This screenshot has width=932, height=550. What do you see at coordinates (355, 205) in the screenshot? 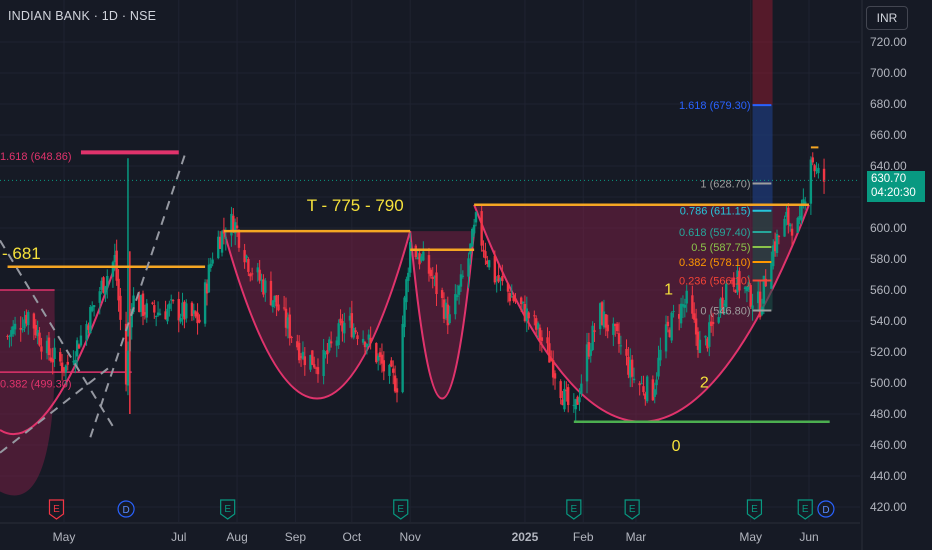
I see `target-label: T - 775 - 790` at bounding box center [355, 205].